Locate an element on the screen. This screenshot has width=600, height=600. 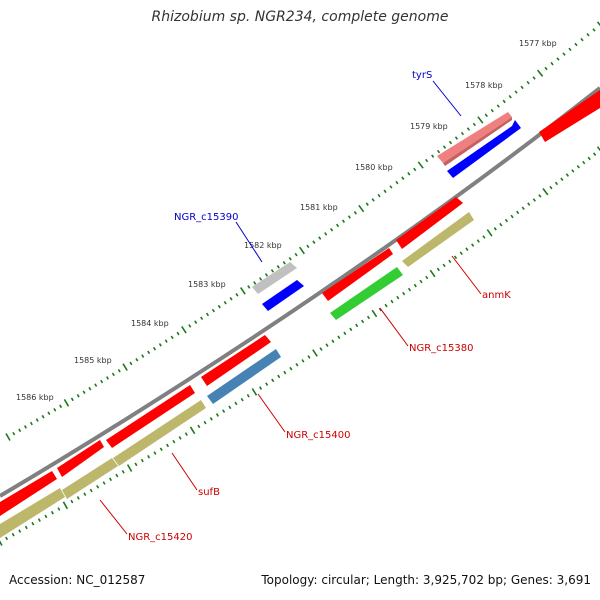
scale-label-1586: 1586 kbp is located at coordinates (35, 397).